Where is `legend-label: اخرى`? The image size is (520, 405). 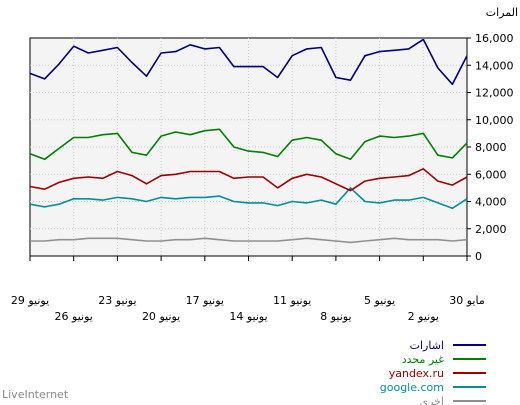
legend-label: اخرى is located at coordinates (431, 400).